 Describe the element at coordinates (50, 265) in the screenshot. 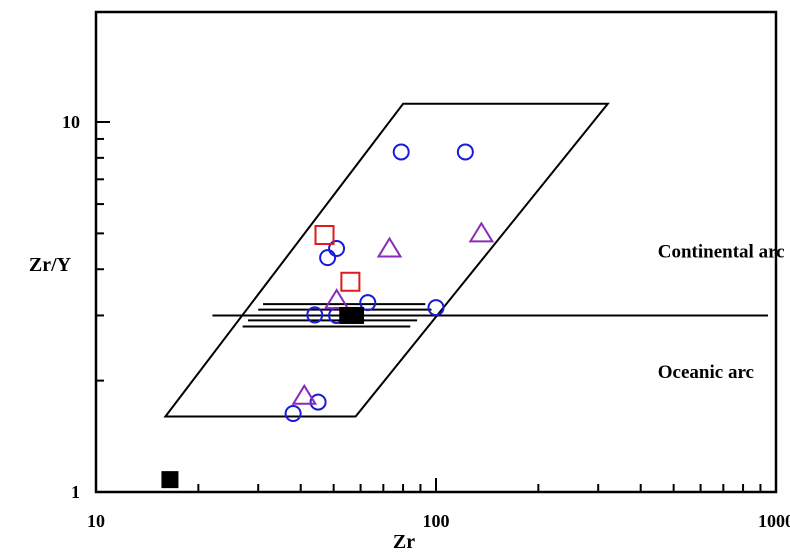

I see `y-axis-title: Zr/Y` at that location.